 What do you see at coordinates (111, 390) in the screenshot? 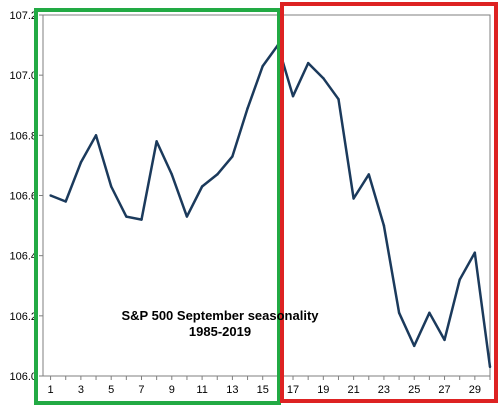
I see `x-tick-label: 5` at bounding box center [111, 390].